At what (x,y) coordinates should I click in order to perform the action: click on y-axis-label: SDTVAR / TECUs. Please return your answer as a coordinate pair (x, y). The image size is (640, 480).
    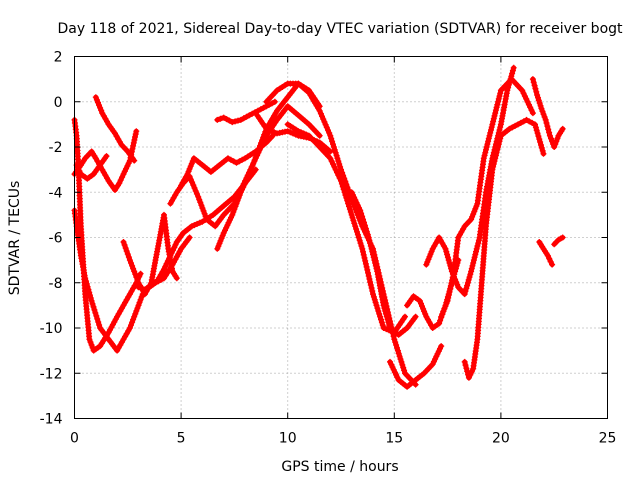
    Looking at the image, I should click on (15, 238).